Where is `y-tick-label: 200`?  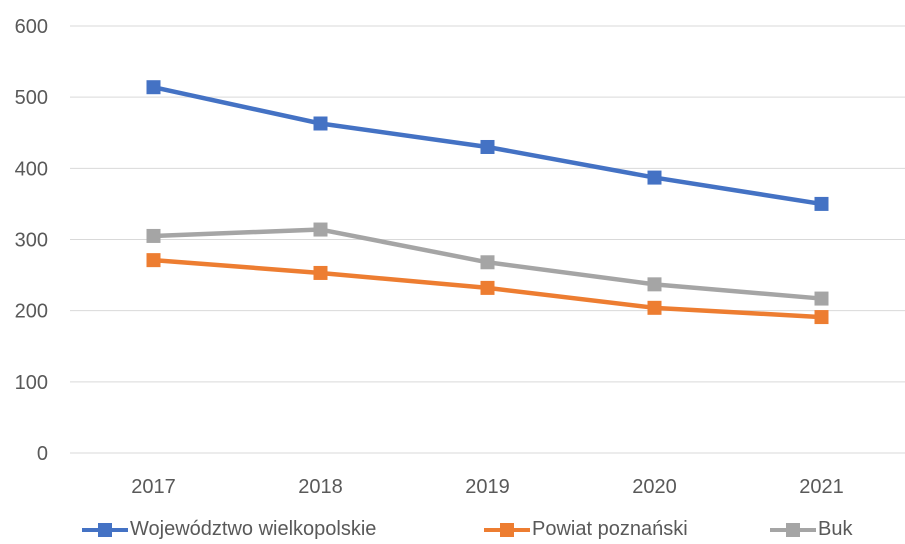
y-tick-label: 200 is located at coordinates (31, 312).